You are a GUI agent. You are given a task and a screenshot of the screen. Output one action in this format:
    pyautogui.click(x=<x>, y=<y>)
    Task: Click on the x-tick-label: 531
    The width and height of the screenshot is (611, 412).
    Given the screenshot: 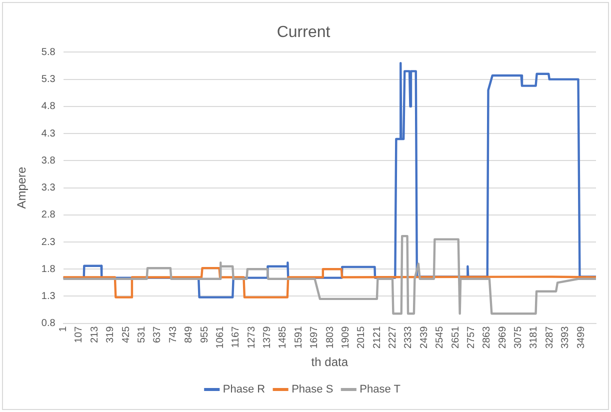 What is the action you would take?
    pyautogui.click(x=142, y=335)
    